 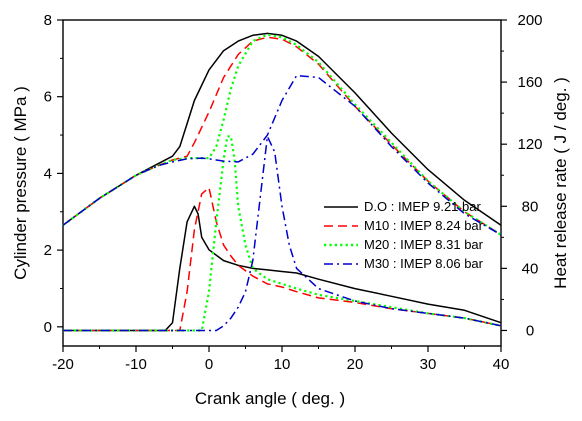 What do you see at coordinates (428, 364) in the screenshot?
I see `x-tick-label: 30` at bounding box center [428, 364].